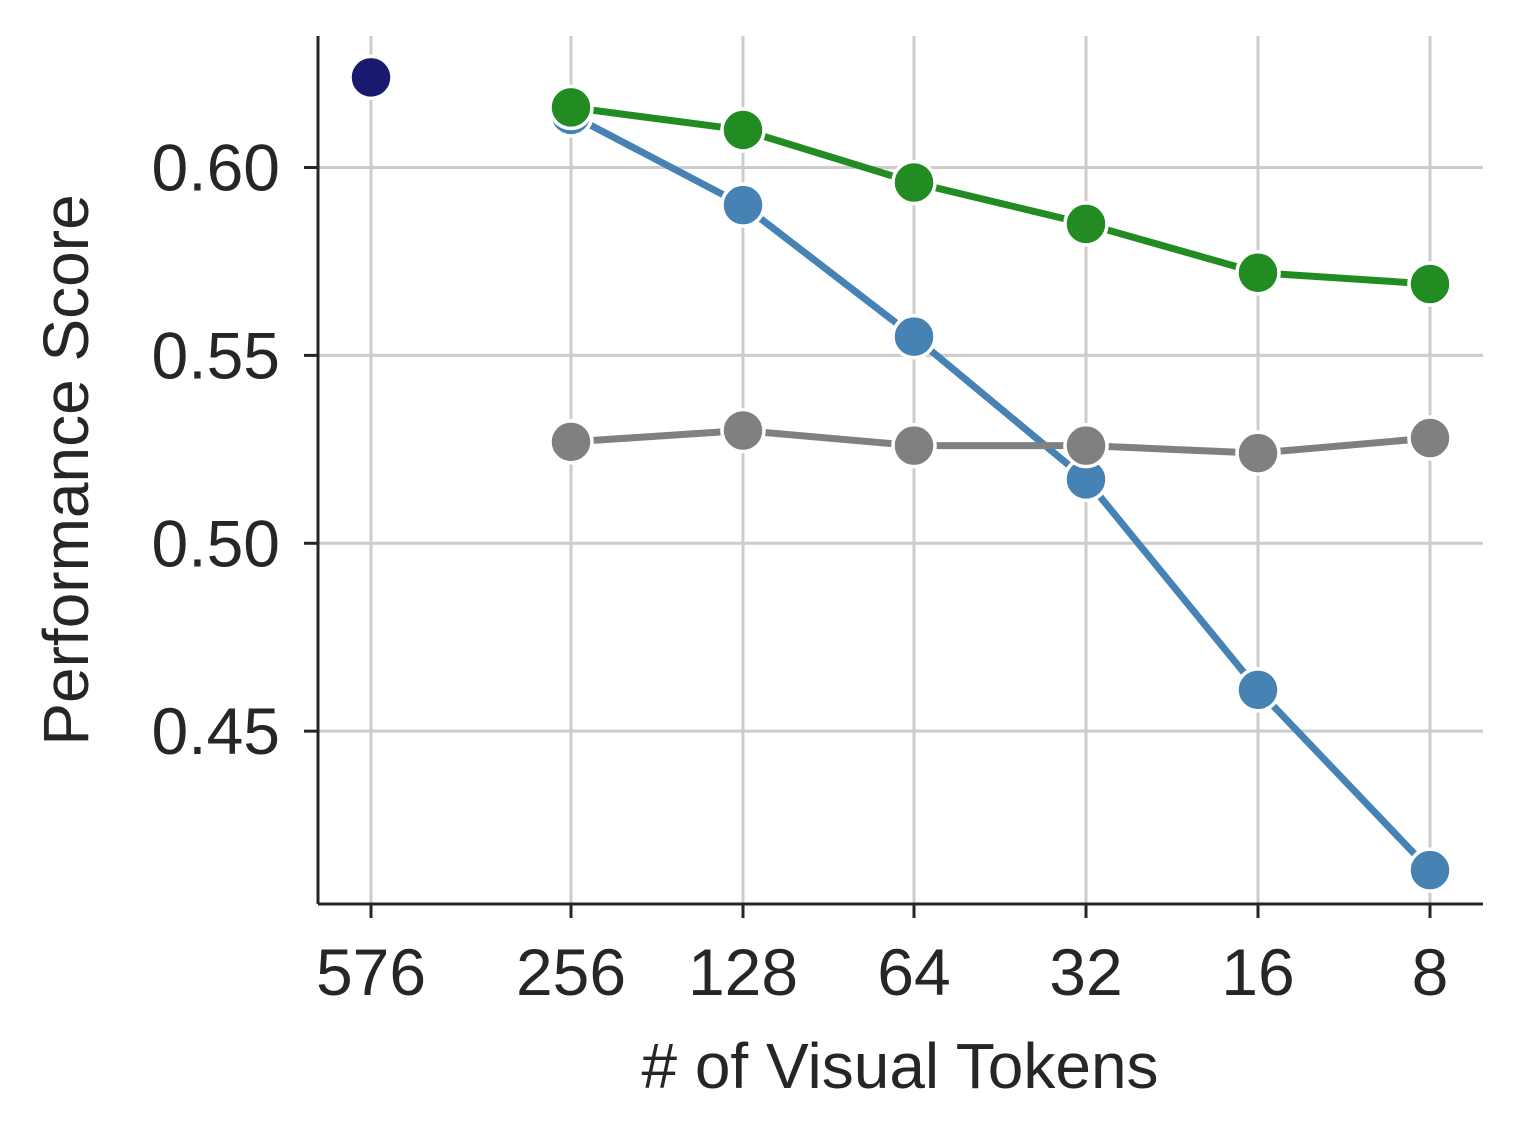 Image resolution: width=1520 pixels, height=1143 pixels. I want to click on x-tick-label: 8, so click(1430, 972).